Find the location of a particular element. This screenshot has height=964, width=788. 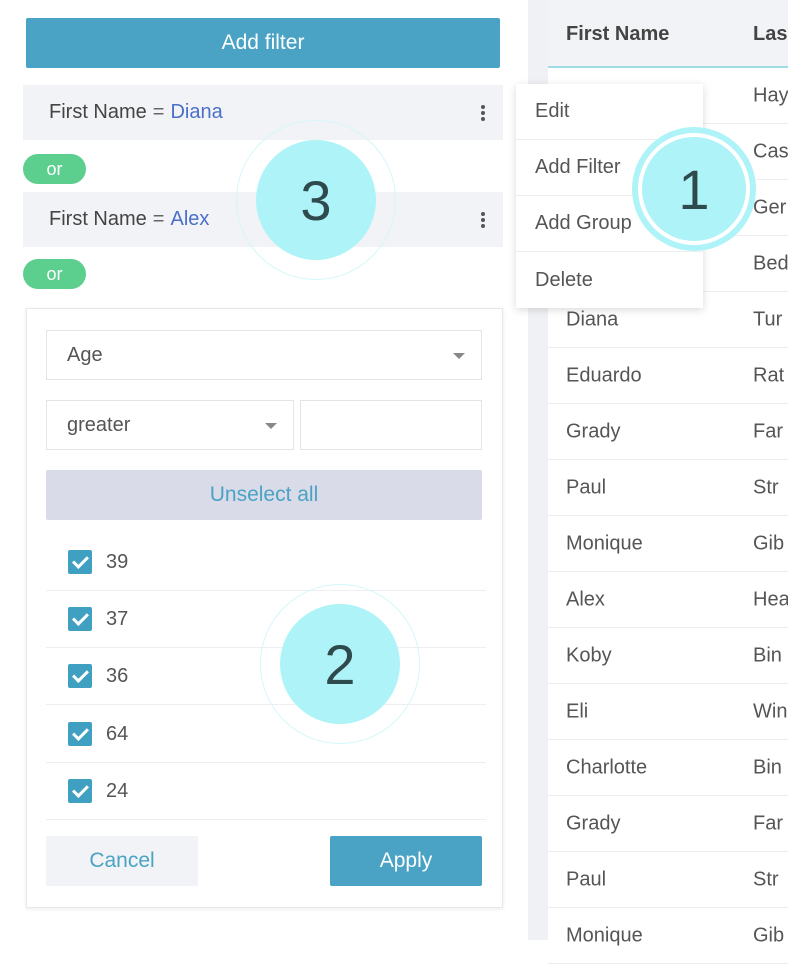

cell-last-name: Hea is located at coordinates (770, 599).